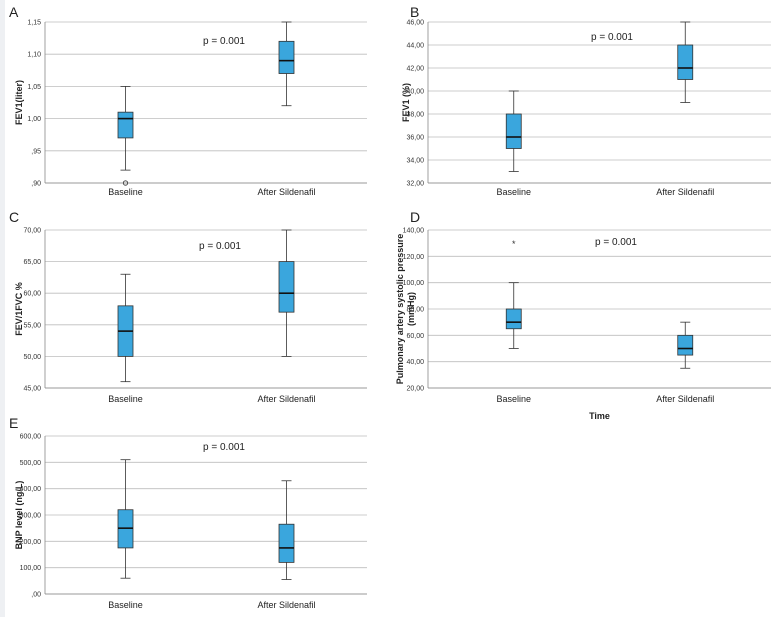 This screenshot has height=617, width=771. I want to click on y-axis-label: (mmHg), so click(411, 309).